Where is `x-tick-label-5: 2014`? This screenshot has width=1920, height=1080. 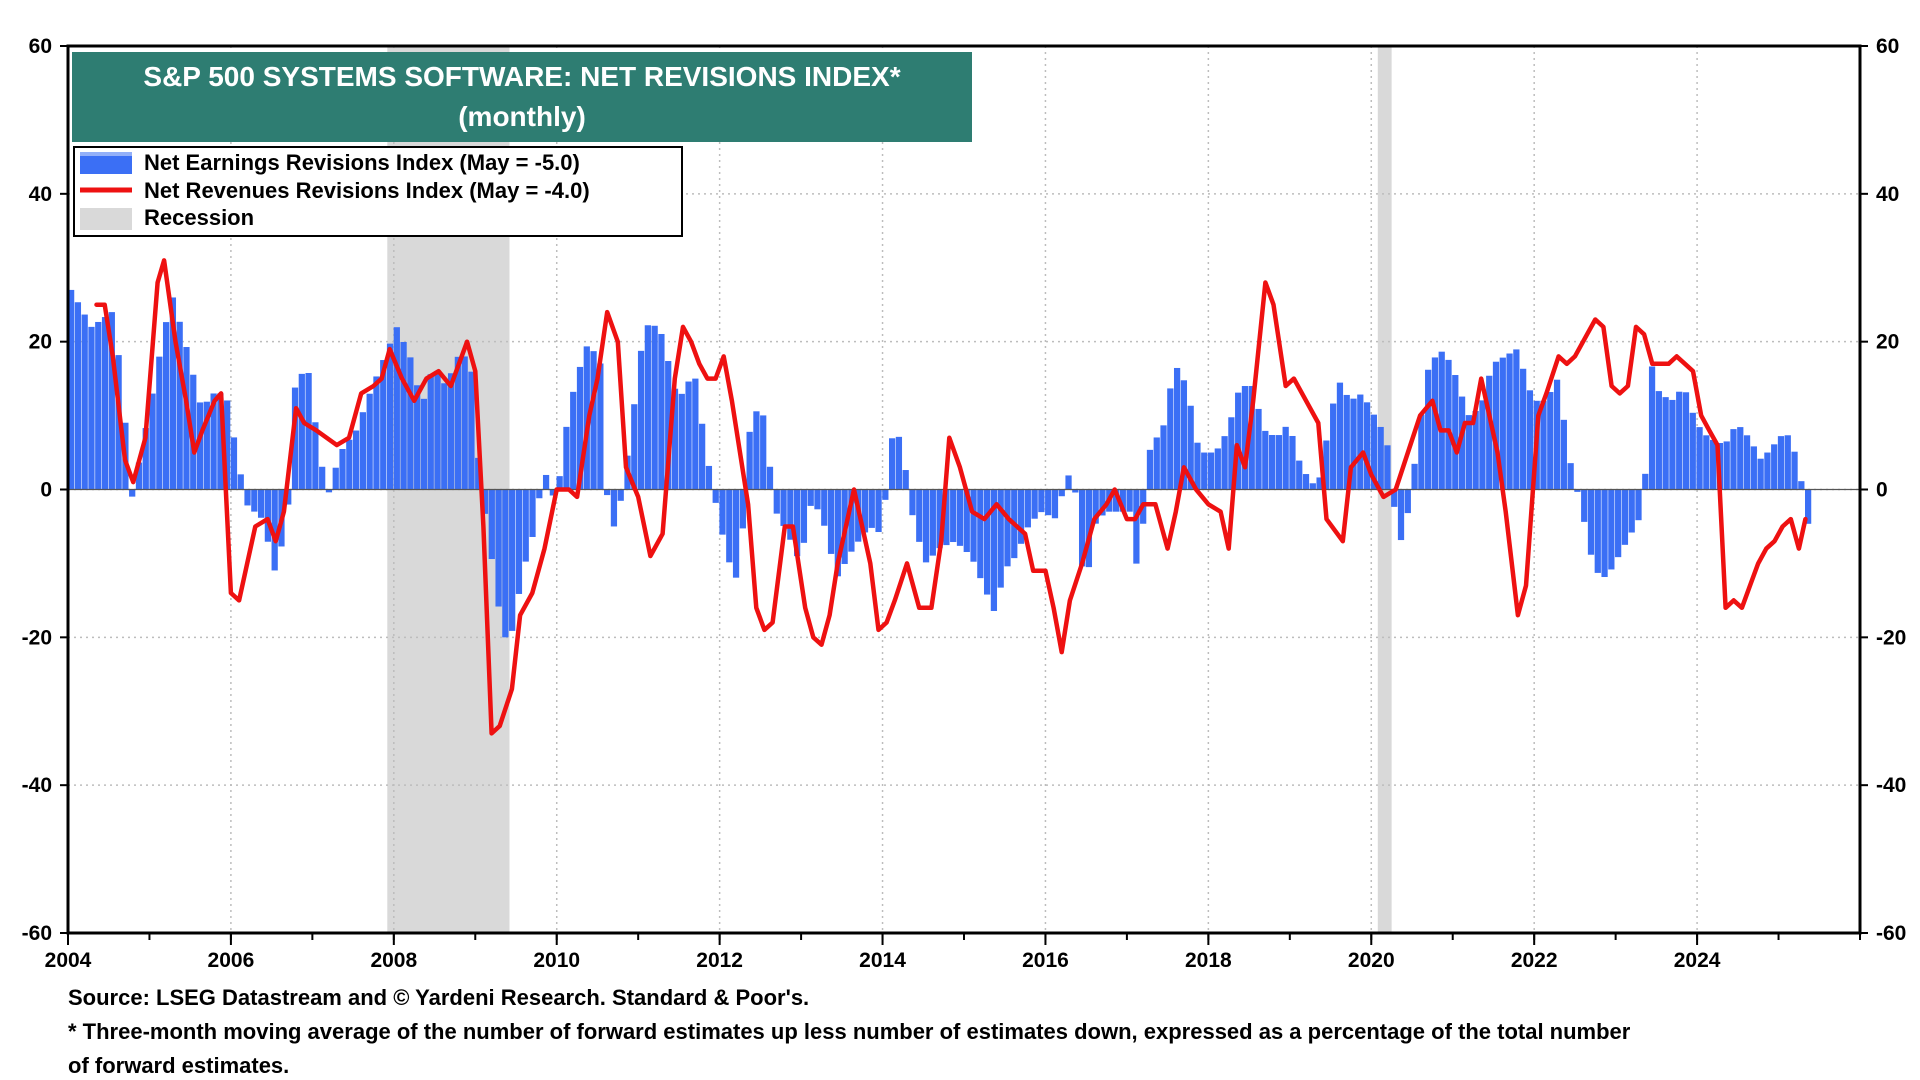
x-tick-label-5: 2014 is located at coordinates (882, 960).